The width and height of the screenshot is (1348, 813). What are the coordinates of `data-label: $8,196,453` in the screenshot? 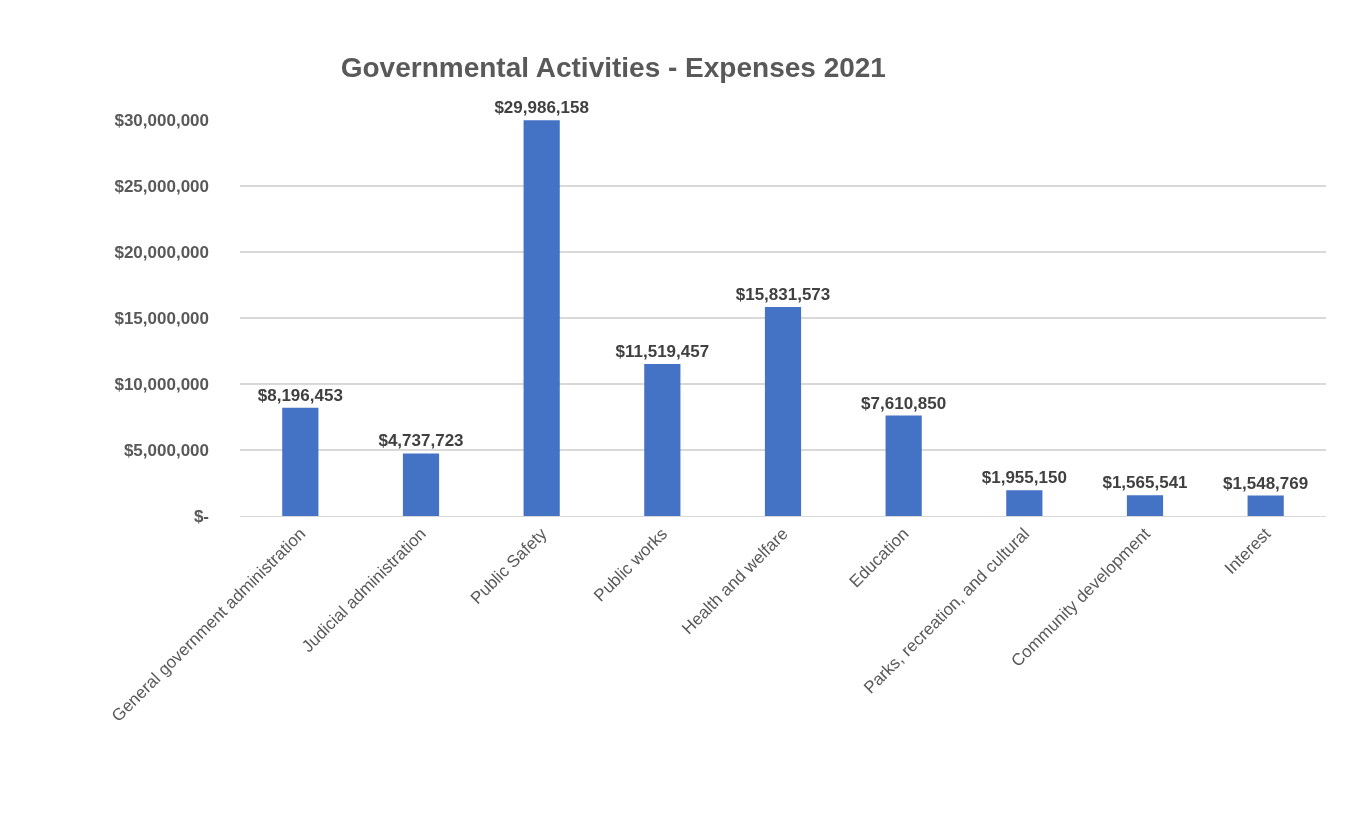 It's located at (300, 395).